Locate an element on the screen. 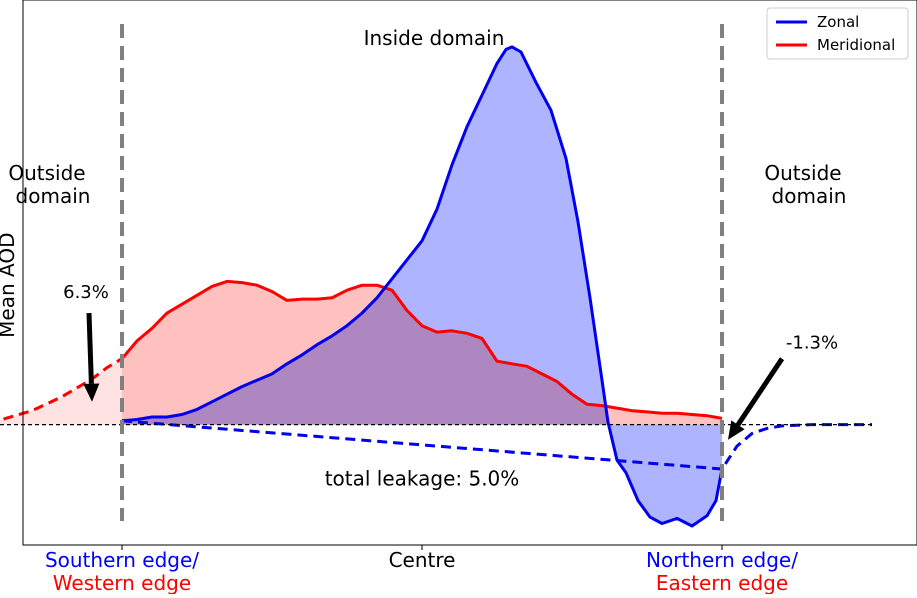 This screenshot has height=598, width=917. legend: Zonal Meridional is located at coordinates (837, 33).